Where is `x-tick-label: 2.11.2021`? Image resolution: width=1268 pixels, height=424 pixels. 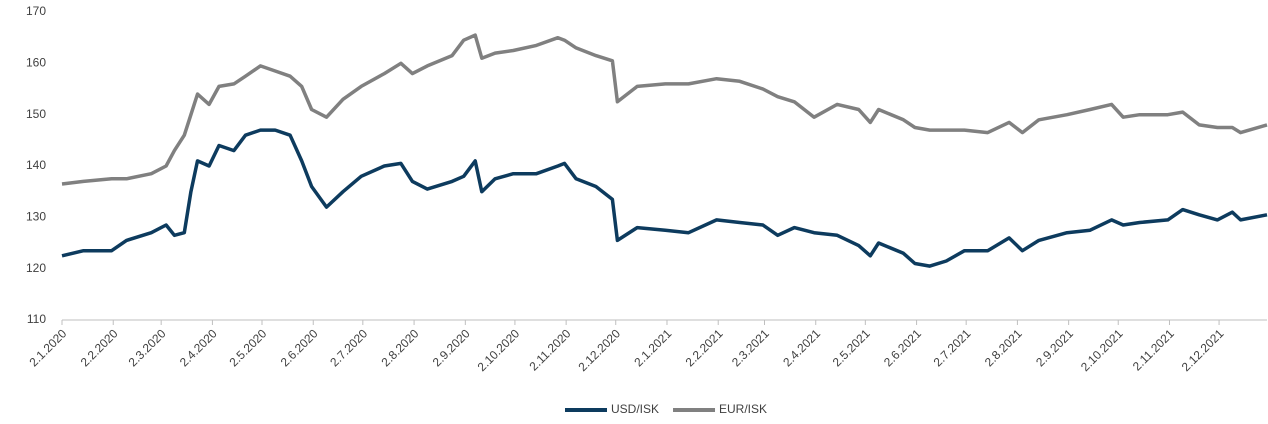 x-tick-label: 2.11.2021 is located at coordinates (1153, 349).